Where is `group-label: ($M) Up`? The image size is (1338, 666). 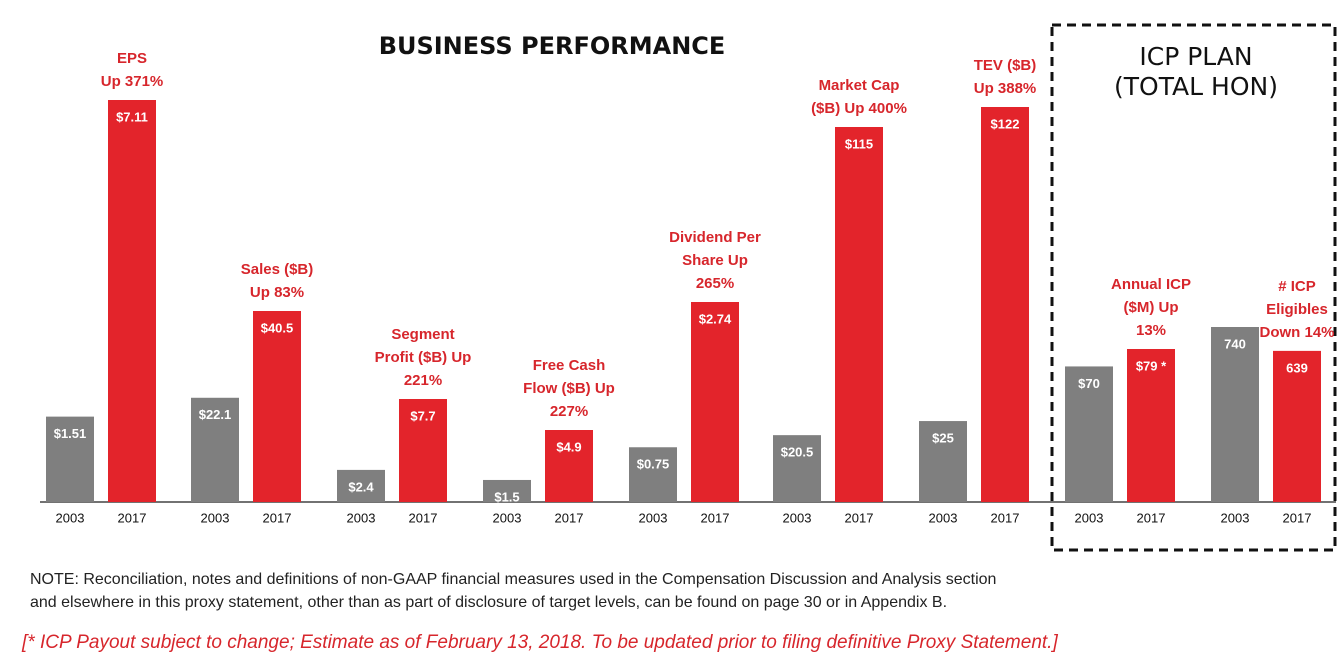 group-label: ($M) Up is located at coordinates (1151, 307).